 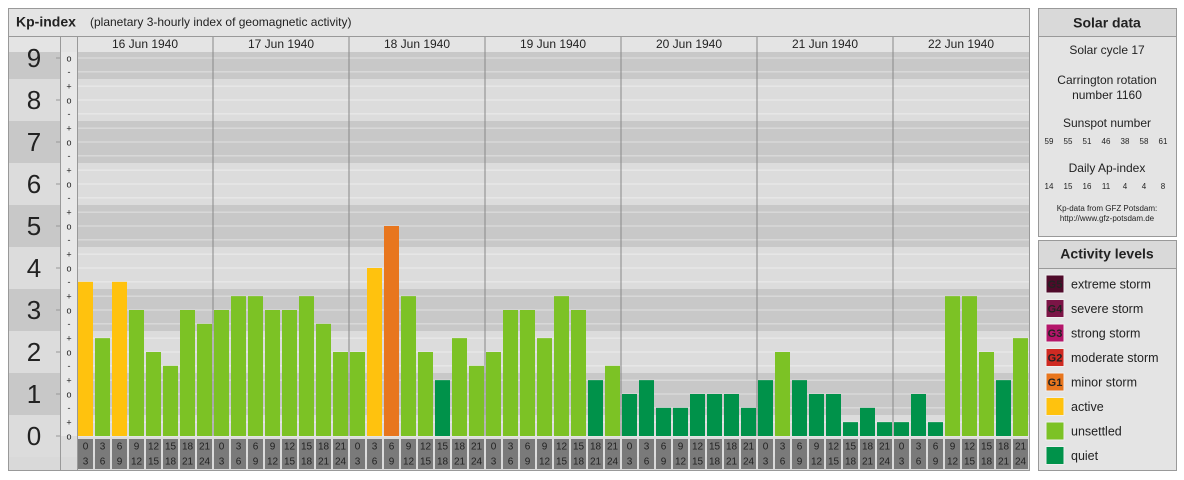 What do you see at coordinates (885, 462) in the screenshot?
I see `time-label: 24` at bounding box center [885, 462].